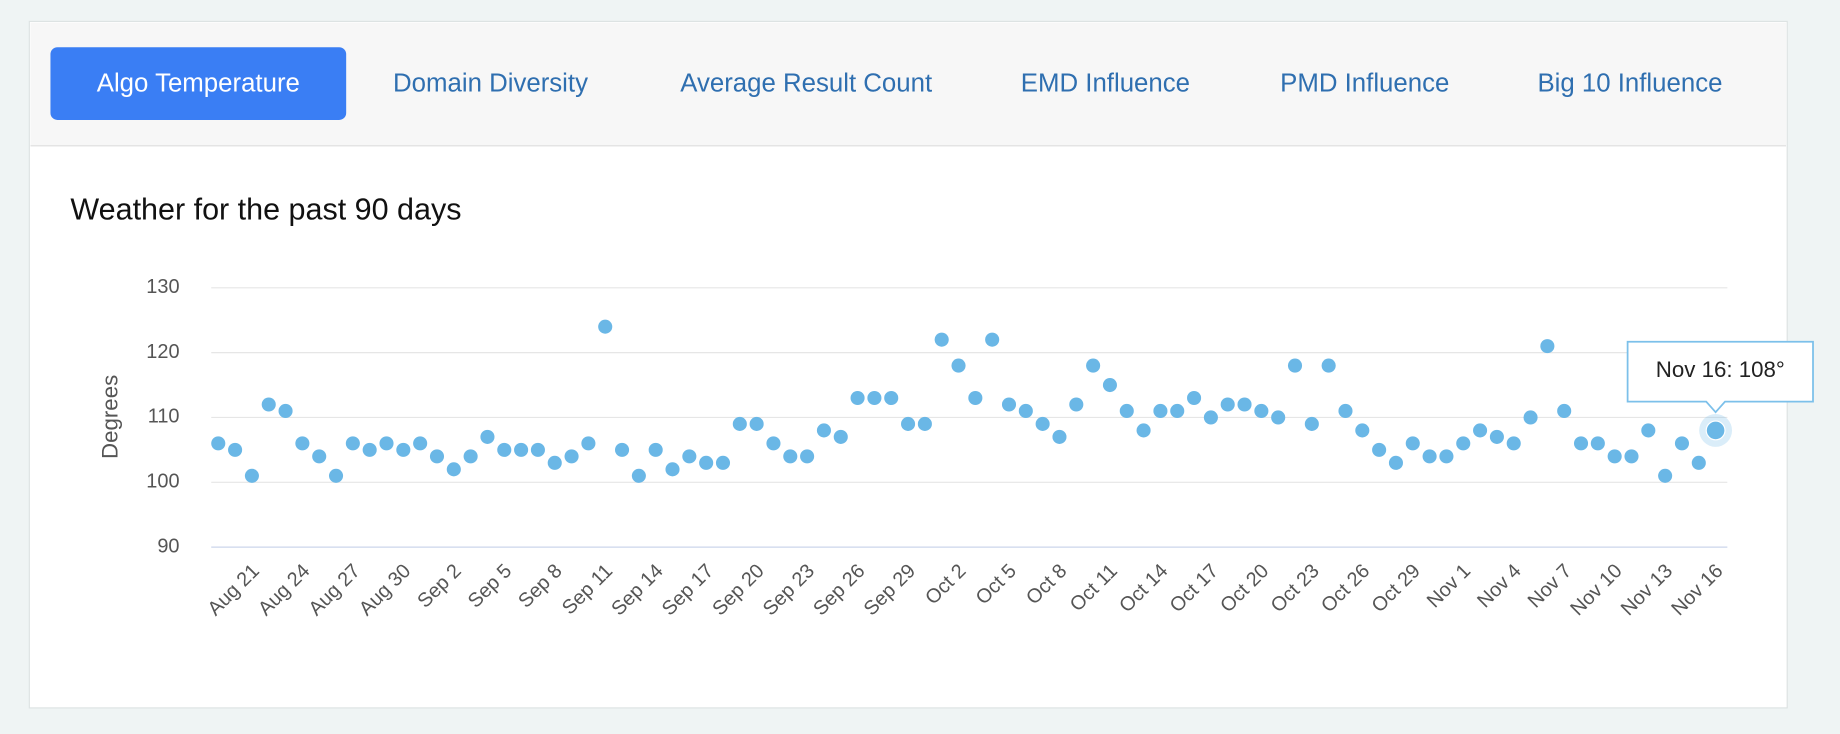 Image resolution: width=1840 pixels, height=734 pixels. What do you see at coordinates (265, 210) in the screenshot?
I see `chart-title: Weather for the past 90 days` at bounding box center [265, 210].